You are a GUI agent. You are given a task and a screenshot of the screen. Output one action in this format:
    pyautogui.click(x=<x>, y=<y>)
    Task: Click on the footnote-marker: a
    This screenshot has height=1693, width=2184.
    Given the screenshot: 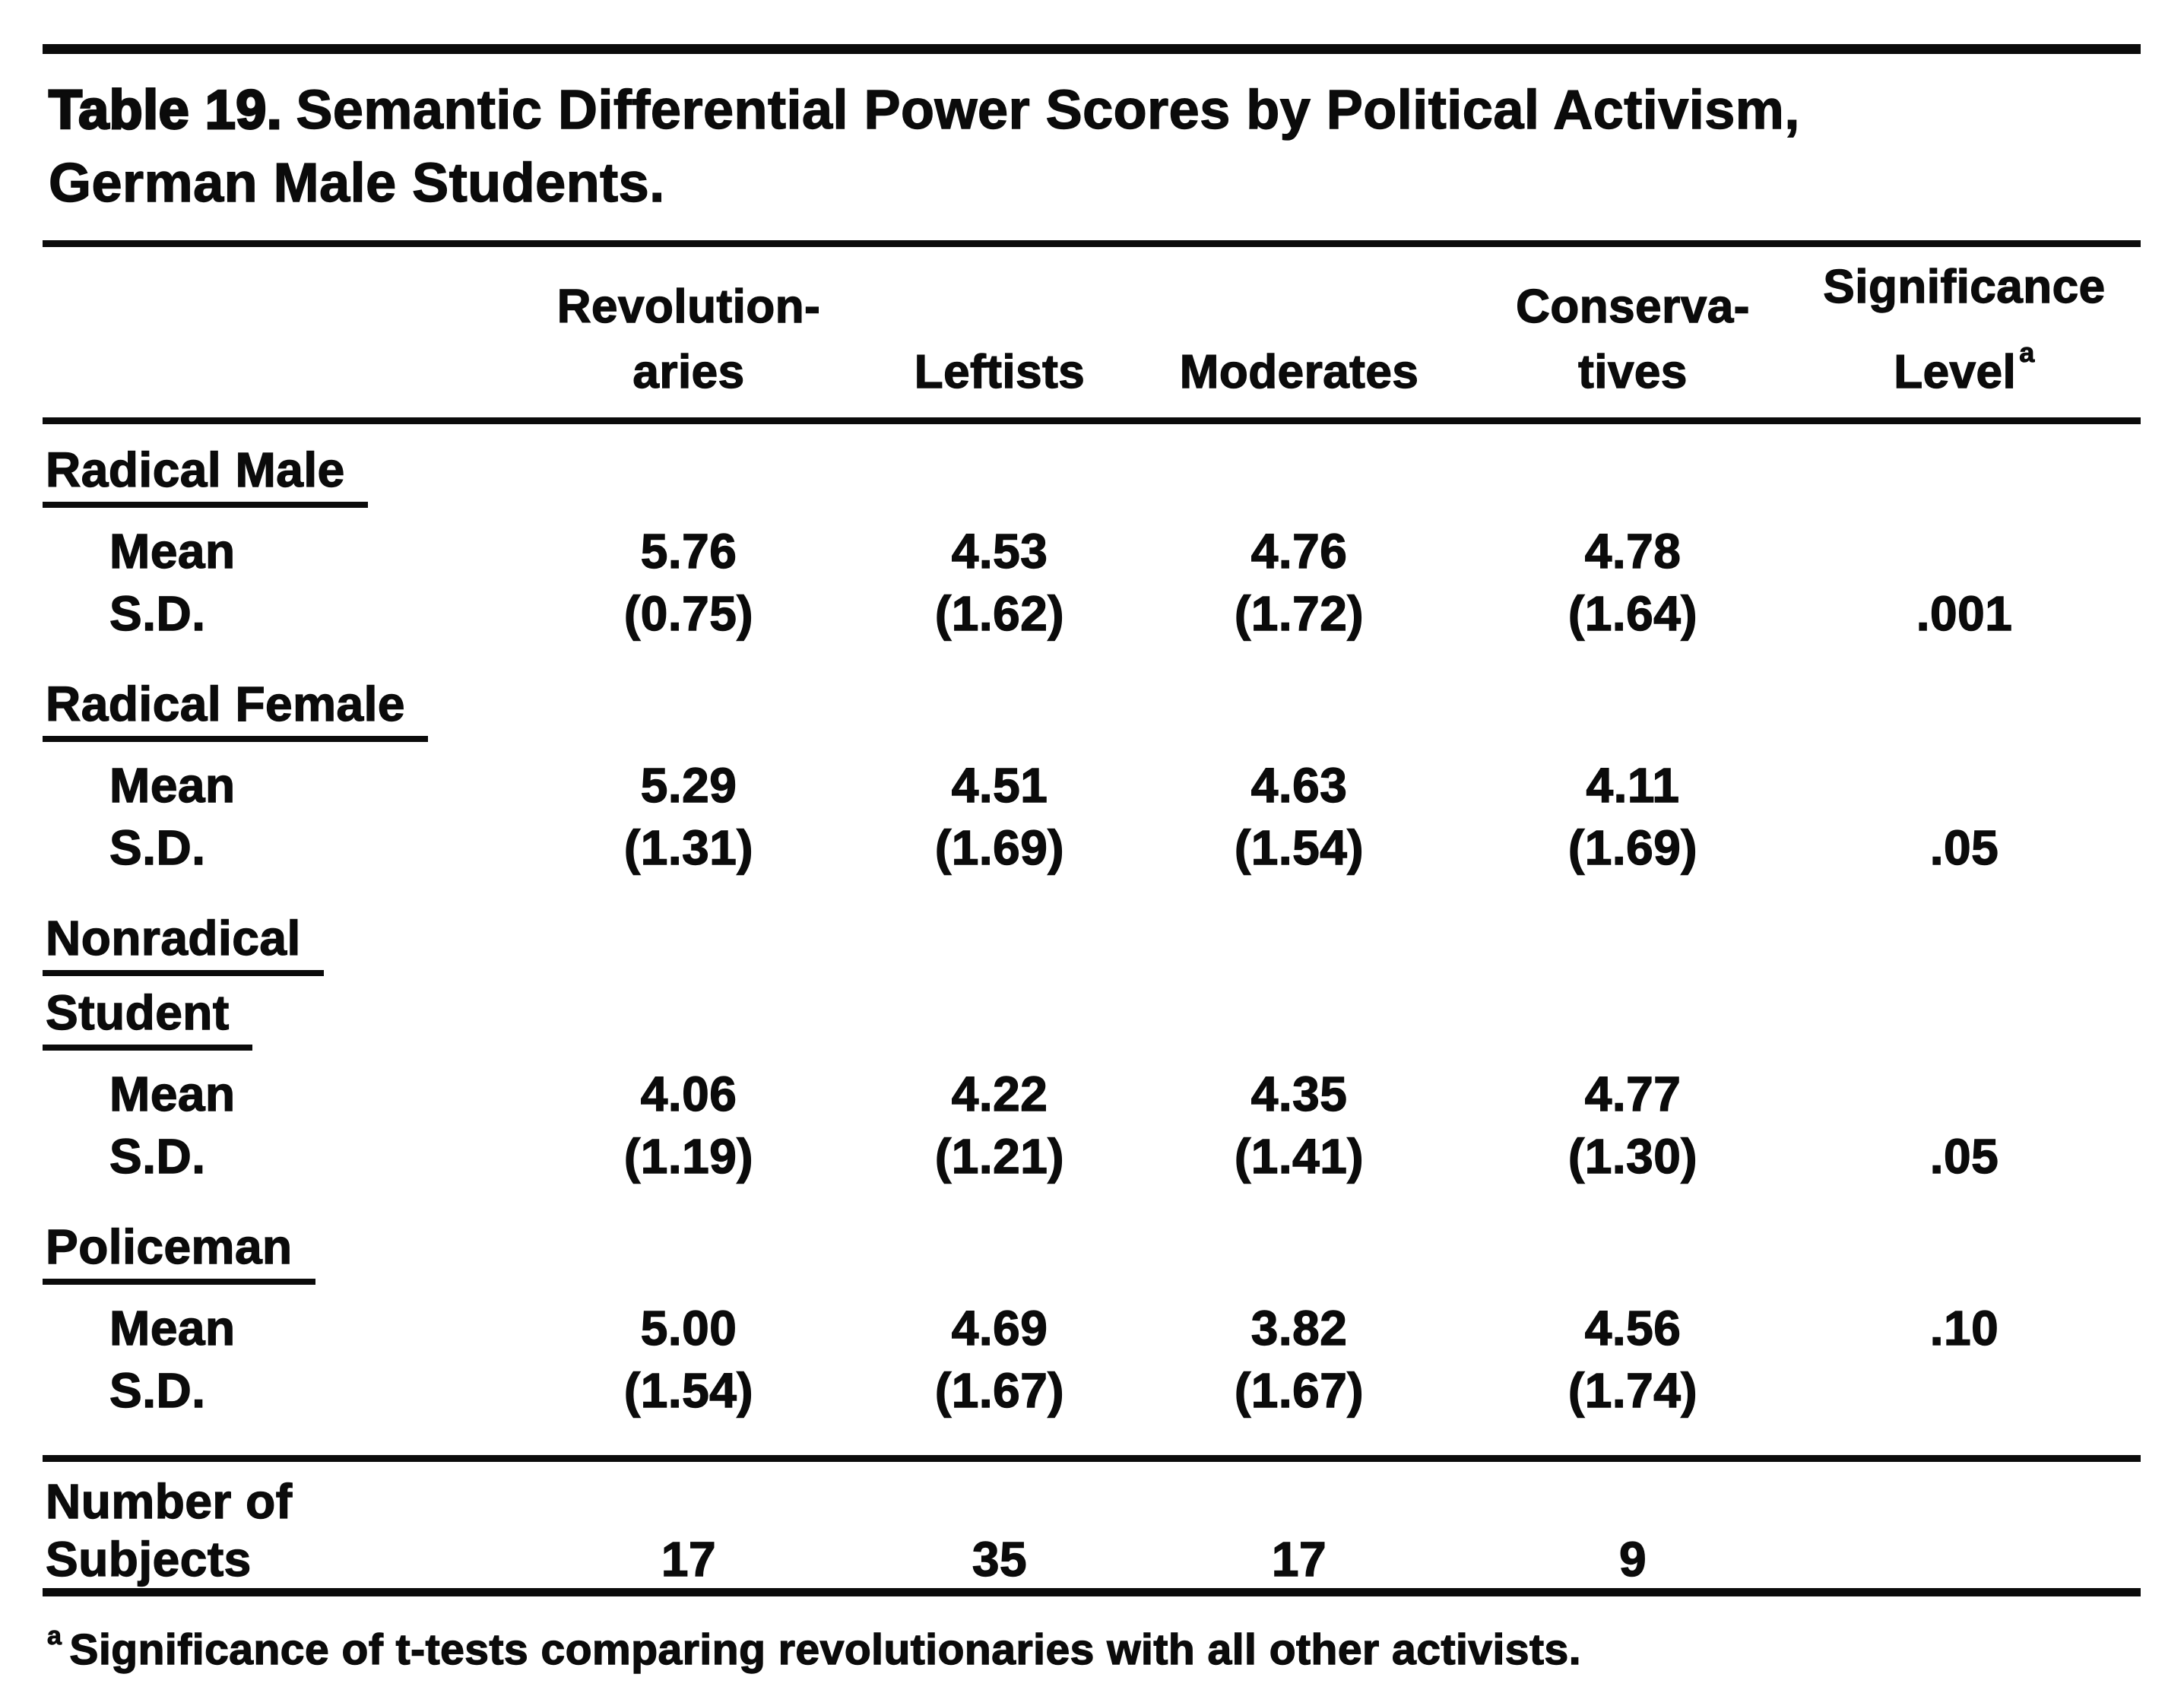 What is the action you would take?
    pyautogui.click(x=54, y=1636)
    